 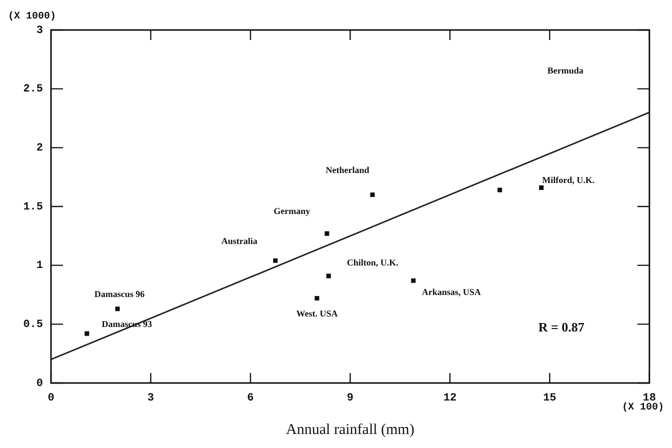 I want to click on y-tick-label: 1.5, so click(x=33, y=207).